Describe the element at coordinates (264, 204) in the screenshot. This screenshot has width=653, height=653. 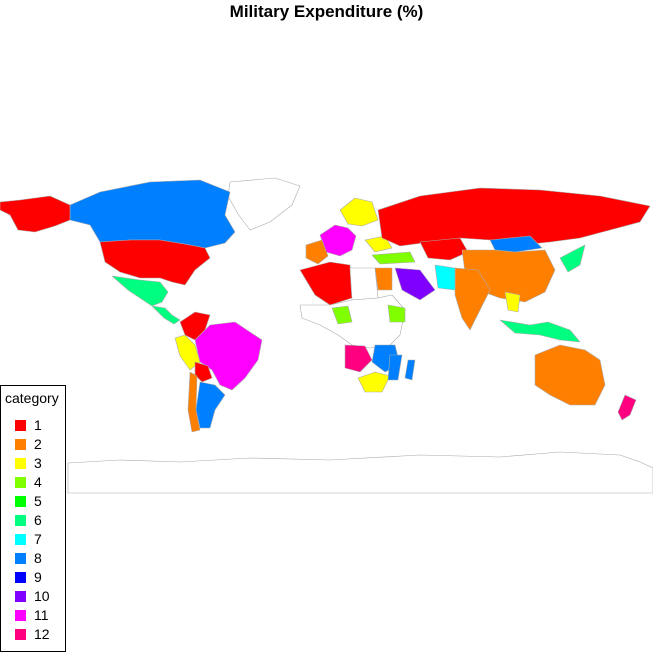
I see `region-greenland` at that location.